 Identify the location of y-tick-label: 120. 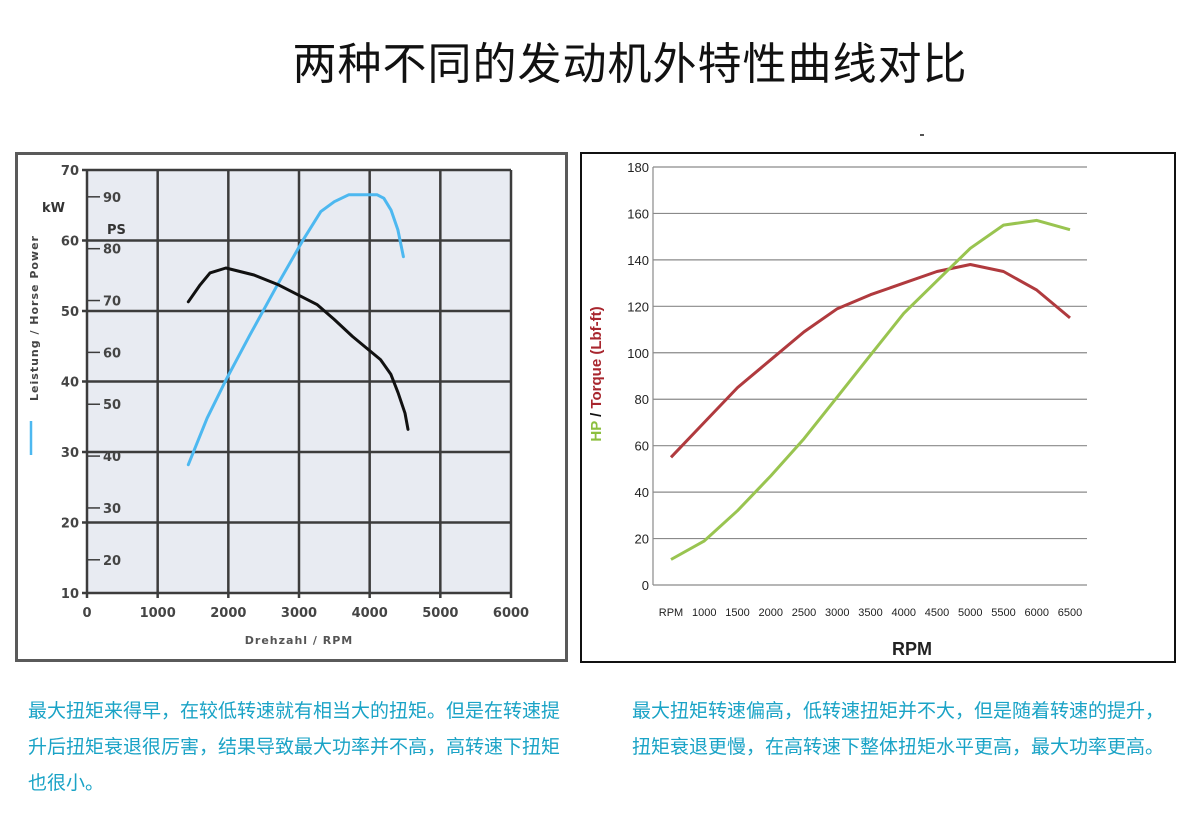
(638, 306).